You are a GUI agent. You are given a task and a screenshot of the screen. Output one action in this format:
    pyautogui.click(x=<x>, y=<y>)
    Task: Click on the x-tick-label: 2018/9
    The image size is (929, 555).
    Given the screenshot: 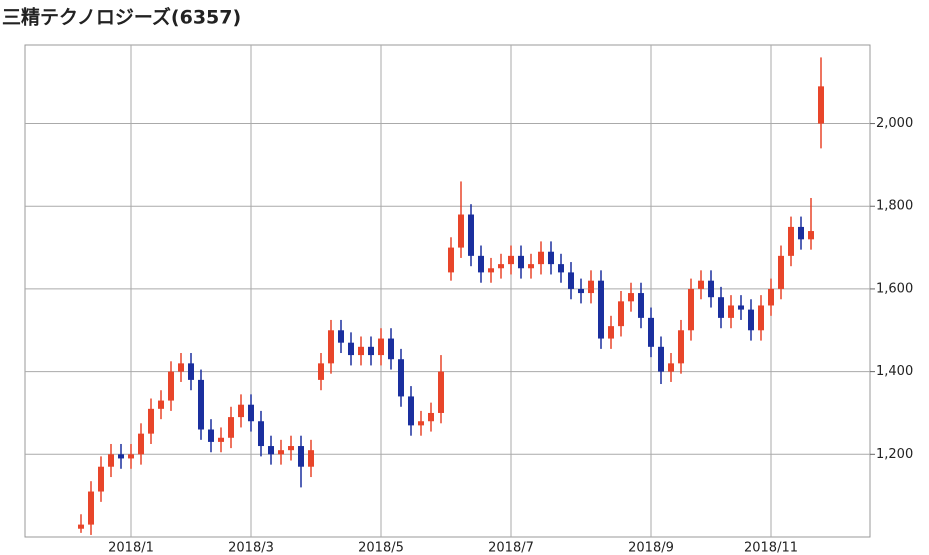 What is the action you would take?
    pyautogui.click(x=651, y=548)
    